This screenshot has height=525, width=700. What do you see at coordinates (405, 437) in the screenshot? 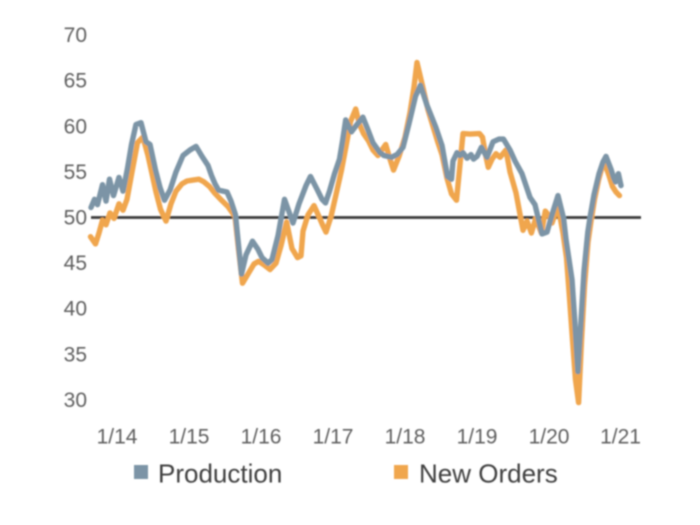
I see `svg-text: 1/18` at bounding box center [405, 437].